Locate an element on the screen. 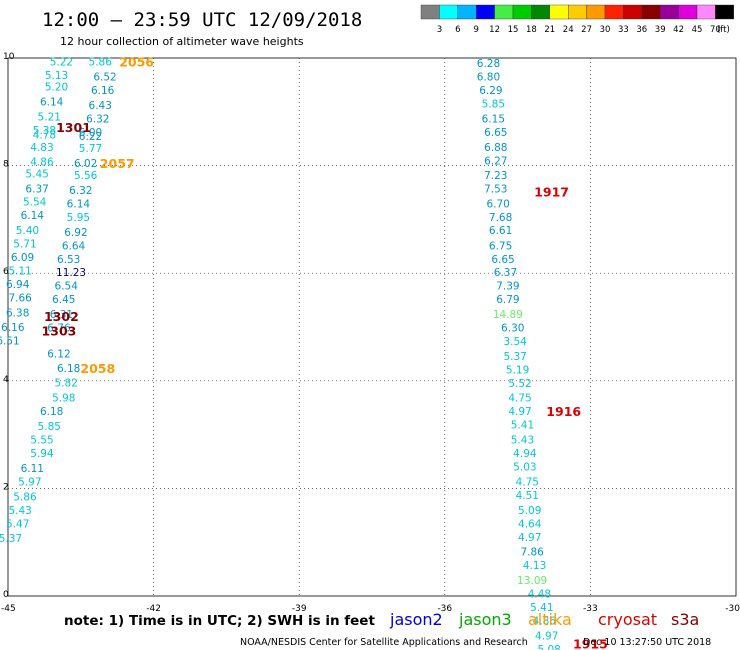 Image resolution: width=740 pixels, height=650 pixels. satellite-legend: jason2 jason3 altika cryosat s3a is located at coordinates (544, 619).